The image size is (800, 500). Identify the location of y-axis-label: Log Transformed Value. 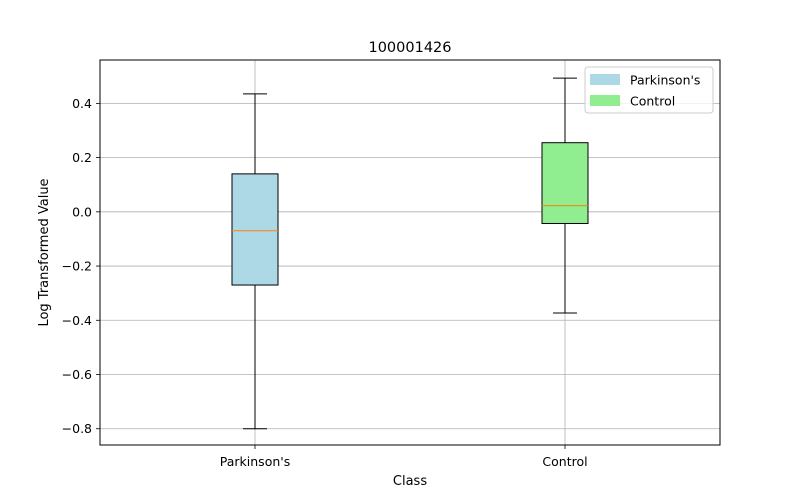
(44, 252).